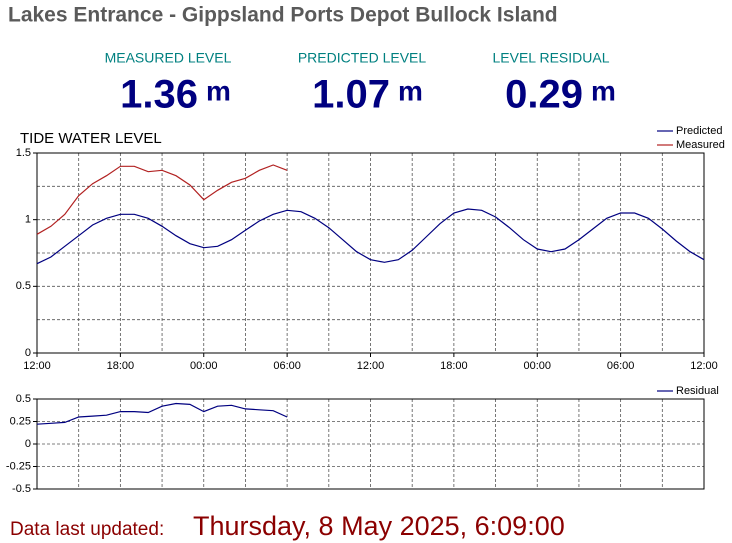  Describe the element at coordinates (159, 95) in the screenshot. I see `stat-value: 1.36` at that location.